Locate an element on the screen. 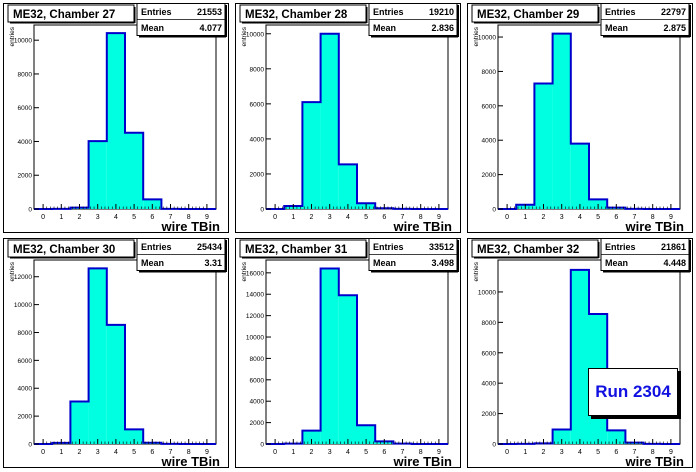 The image size is (696, 472). stats-entries-value: 21861 is located at coordinates (673, 247).